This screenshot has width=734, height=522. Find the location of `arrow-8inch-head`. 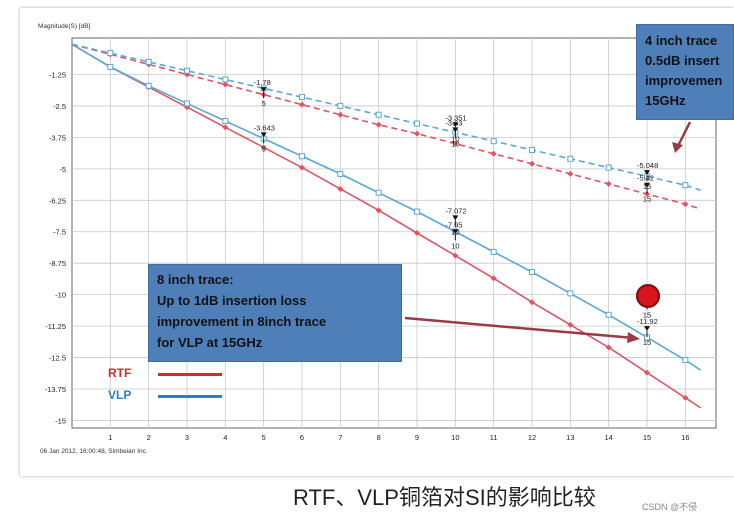

arrow-8inch-head is located at coordinates (633, 337).